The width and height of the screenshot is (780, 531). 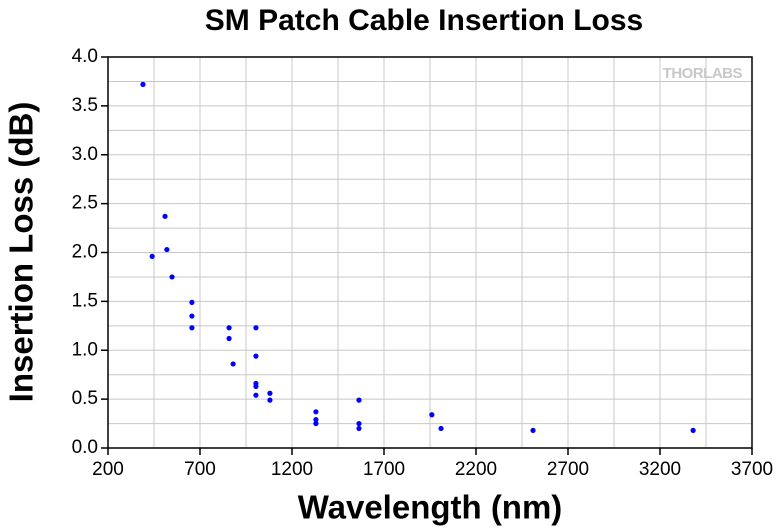 What do you see at coordinates (752, 469) in the screenshot?
I see `x-tick-label: 3700` at bounding box center [752, 469].